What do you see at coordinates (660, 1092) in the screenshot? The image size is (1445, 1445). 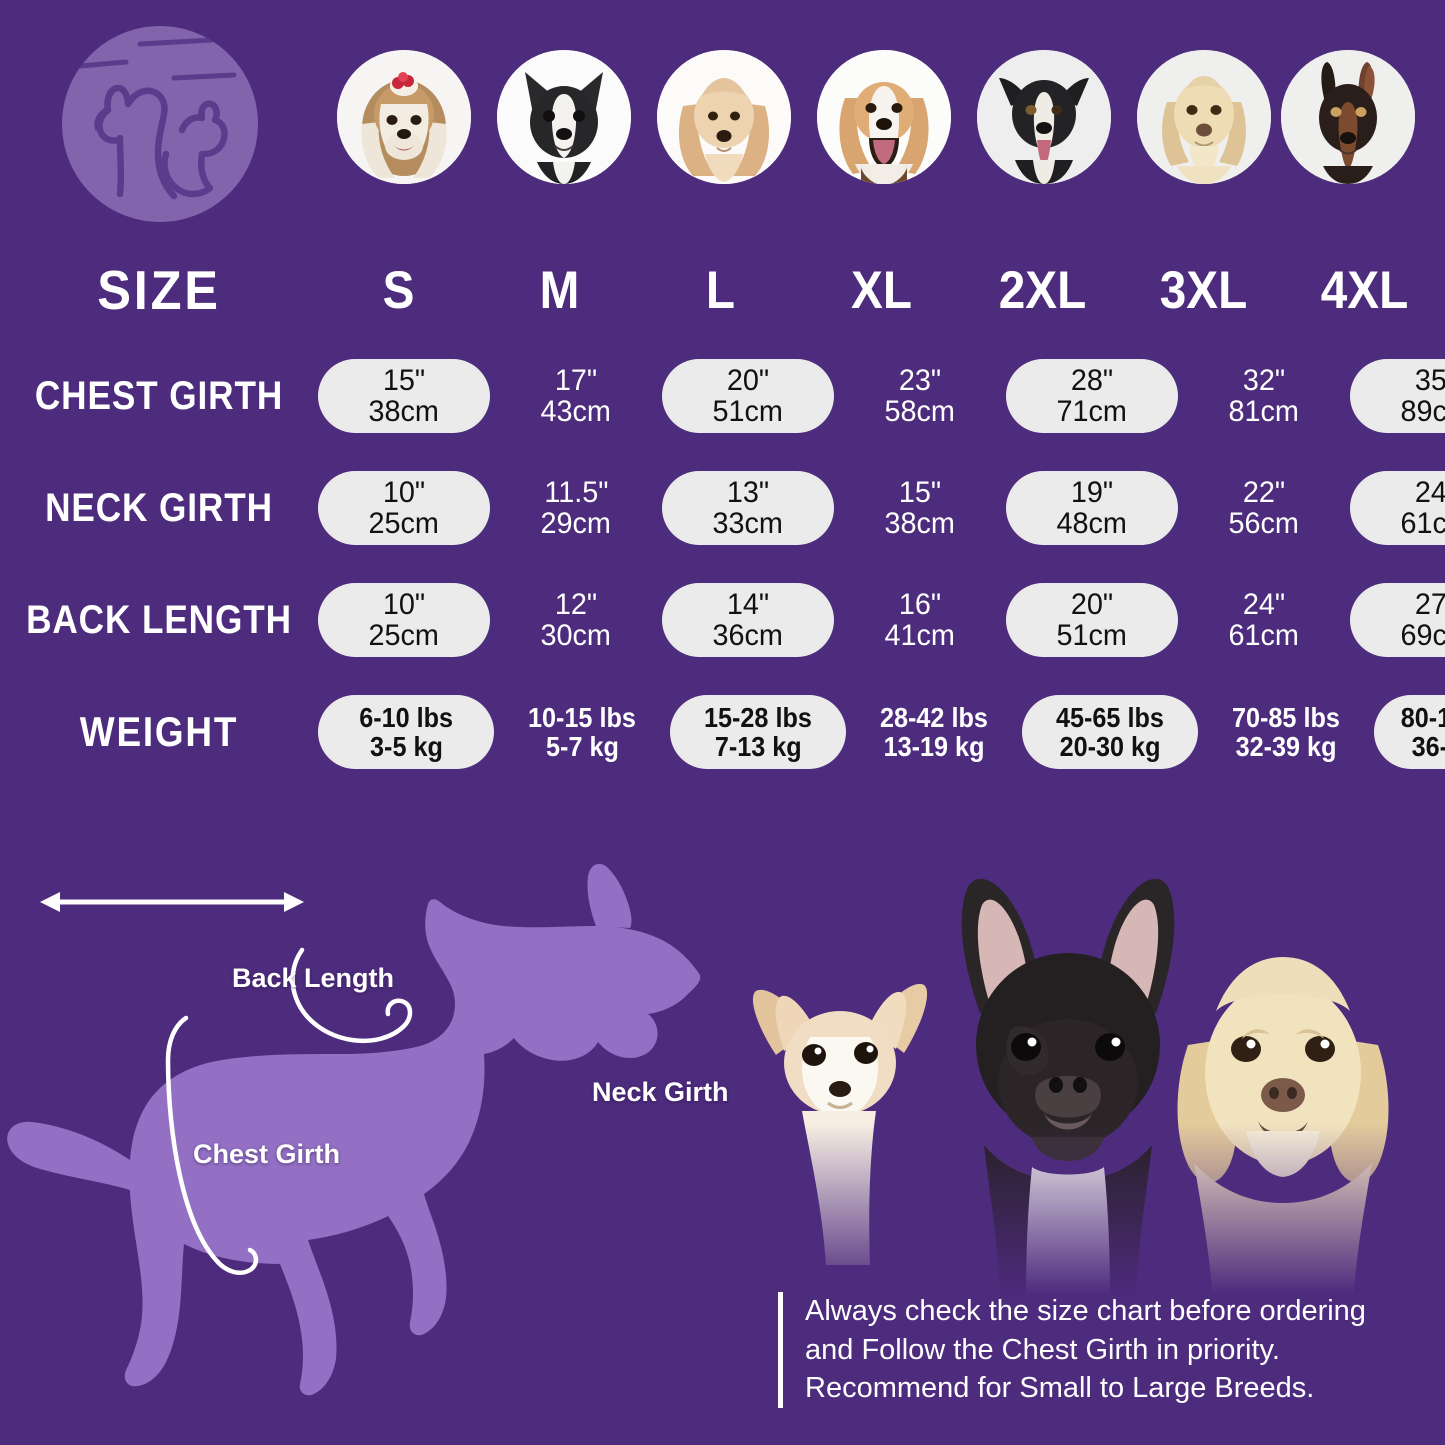 I see `diagram-label-neck-girth: Neck Girth` at bounding box center [660, 1092].